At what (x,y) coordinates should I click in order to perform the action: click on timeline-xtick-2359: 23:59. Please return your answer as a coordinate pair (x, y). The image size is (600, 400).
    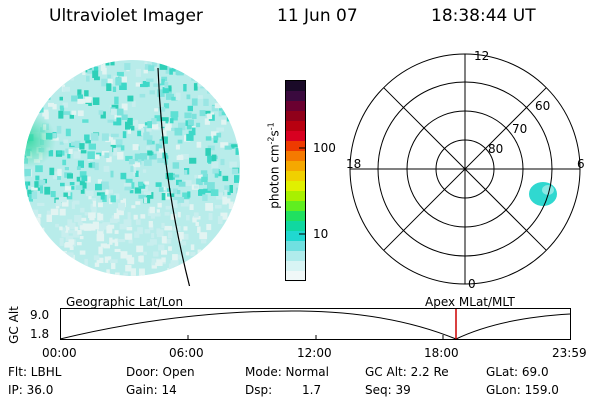
    Looking at the image, I should click on (569, 353).